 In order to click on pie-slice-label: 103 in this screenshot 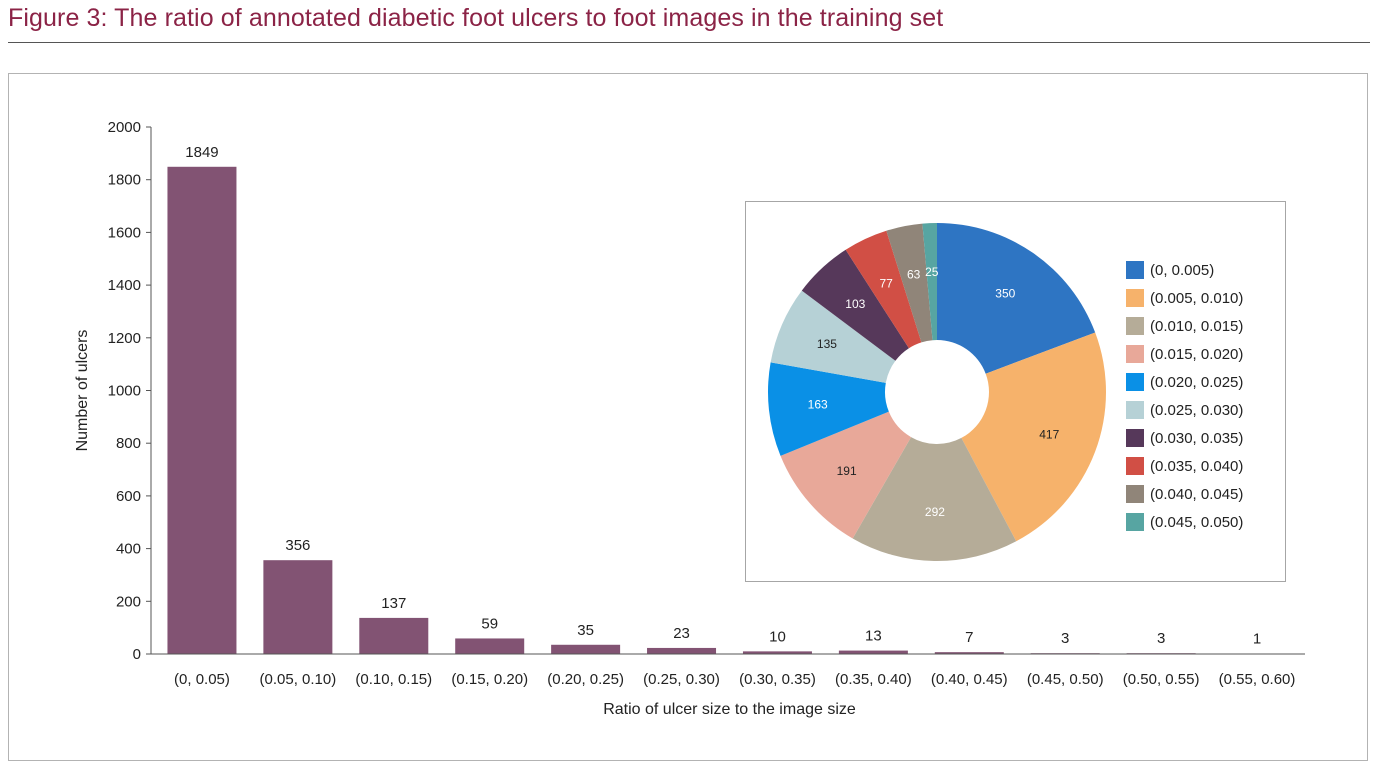, I will do `click(855, 304)`.